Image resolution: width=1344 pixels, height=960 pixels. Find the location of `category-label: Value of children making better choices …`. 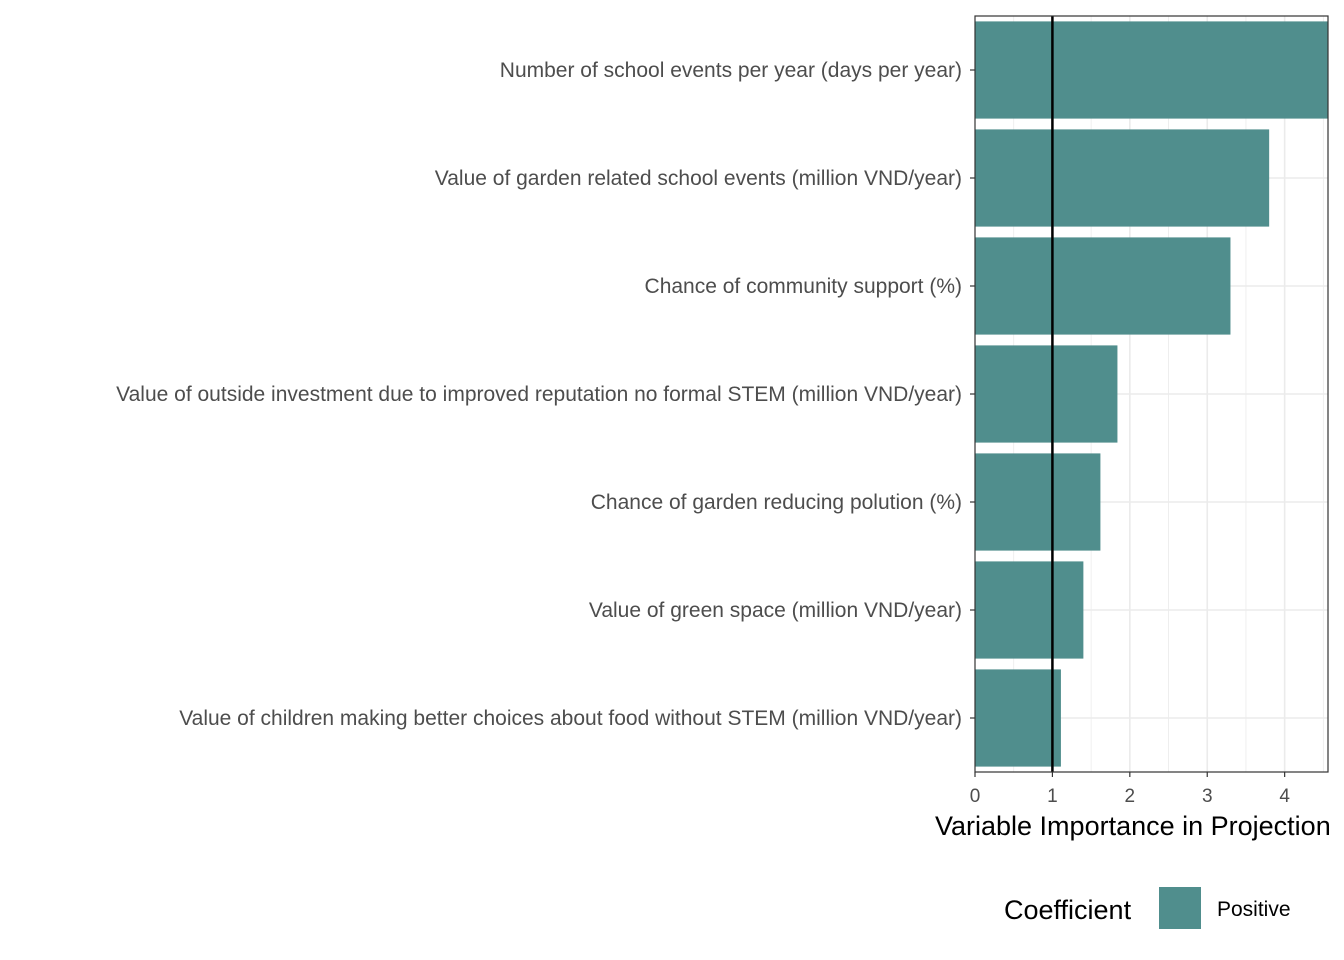

category-label: Value of children making better choices … is located at coordinates (570, 718).